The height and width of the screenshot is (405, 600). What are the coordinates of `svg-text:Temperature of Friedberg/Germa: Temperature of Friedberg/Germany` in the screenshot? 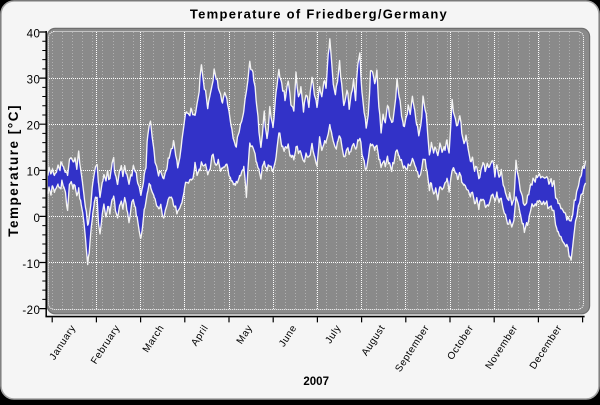 It's located at (319, 14).